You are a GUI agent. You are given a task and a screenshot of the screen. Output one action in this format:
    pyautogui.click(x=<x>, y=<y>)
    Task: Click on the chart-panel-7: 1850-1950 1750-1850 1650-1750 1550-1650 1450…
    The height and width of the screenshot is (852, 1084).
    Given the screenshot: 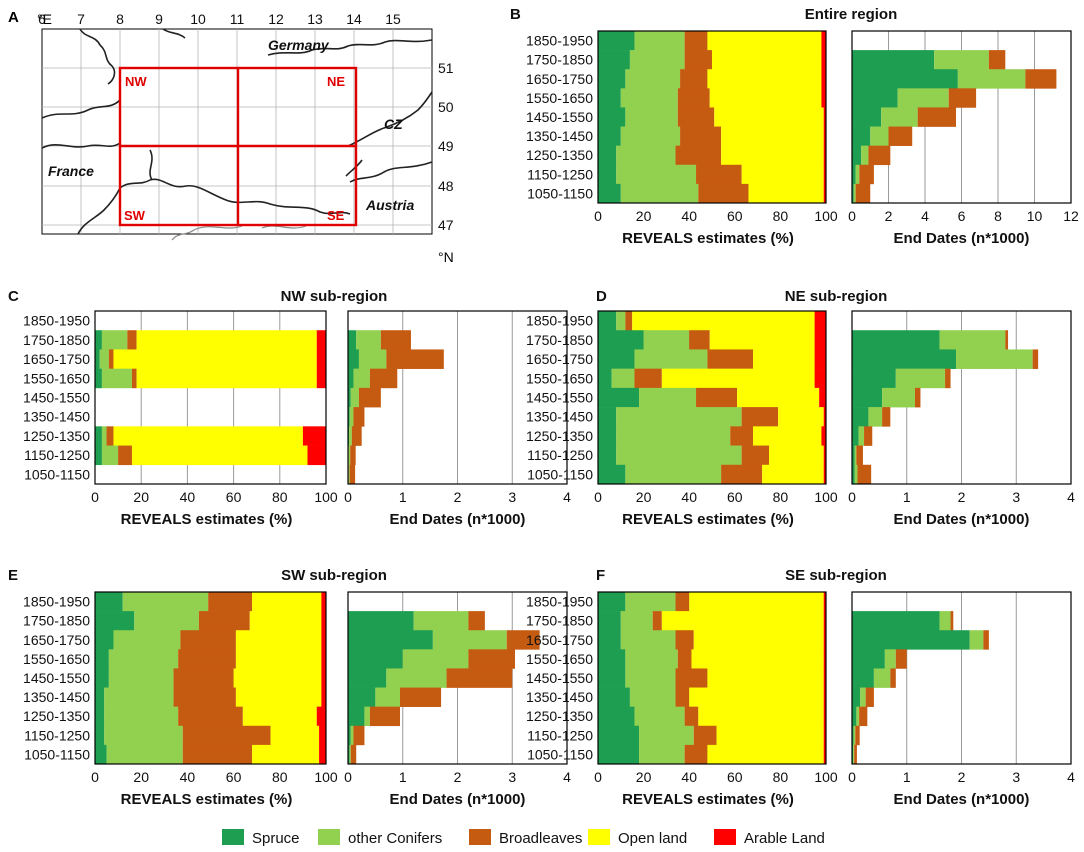 What is the action you would take?
    pyautogui.click(x=197, y=687)
    